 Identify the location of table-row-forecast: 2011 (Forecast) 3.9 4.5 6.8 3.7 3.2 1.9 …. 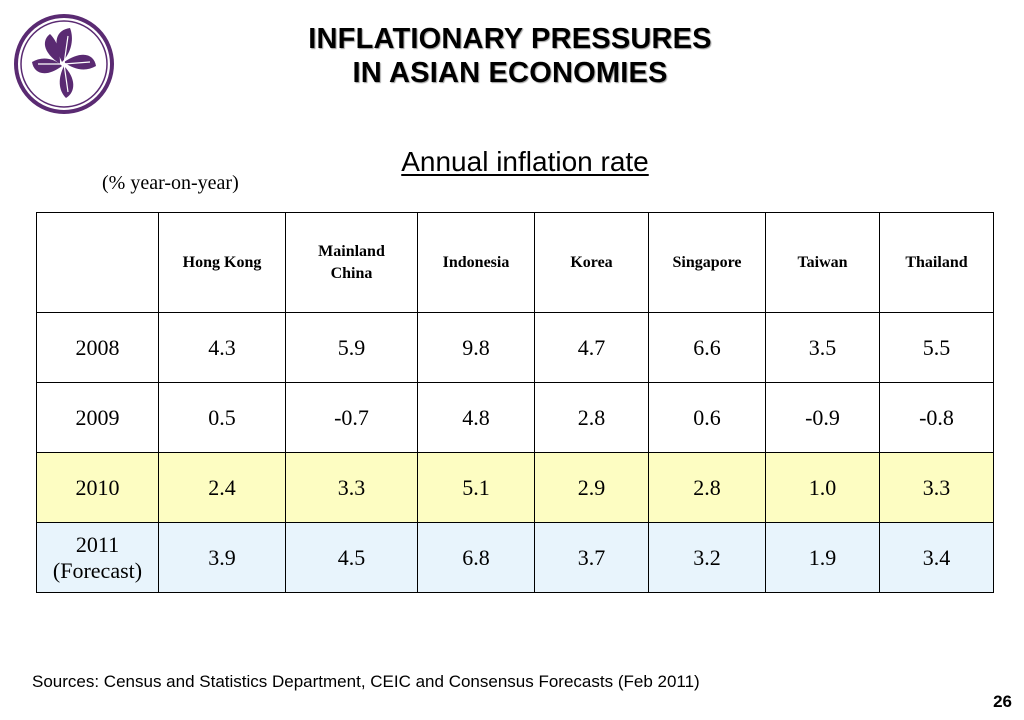
(515, 557).